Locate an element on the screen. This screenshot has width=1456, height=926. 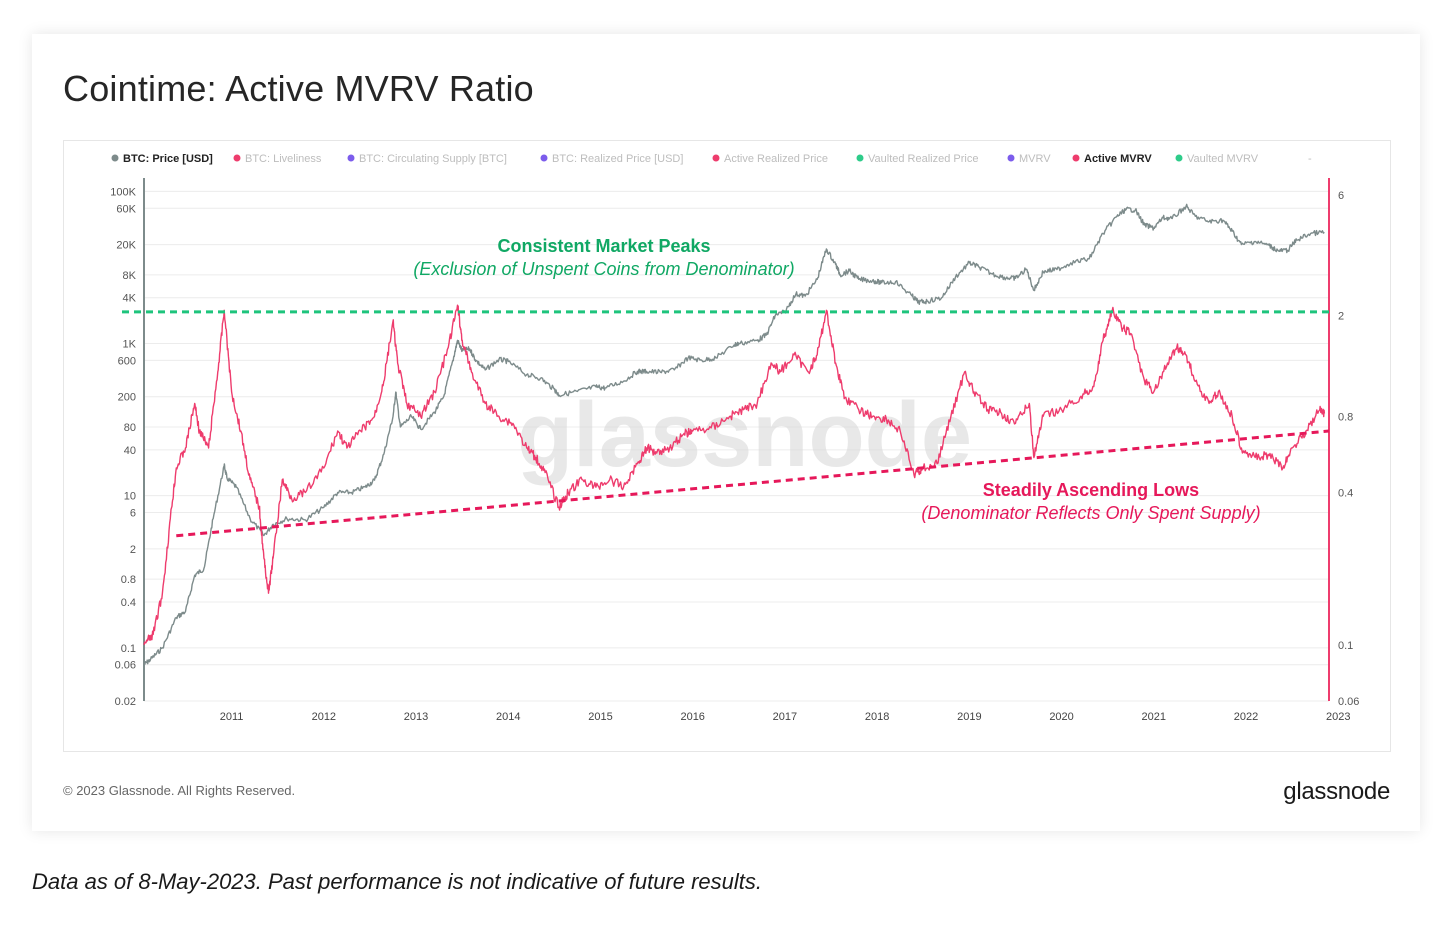
left-tick-label: 1K is located at coordinates (130, 345).